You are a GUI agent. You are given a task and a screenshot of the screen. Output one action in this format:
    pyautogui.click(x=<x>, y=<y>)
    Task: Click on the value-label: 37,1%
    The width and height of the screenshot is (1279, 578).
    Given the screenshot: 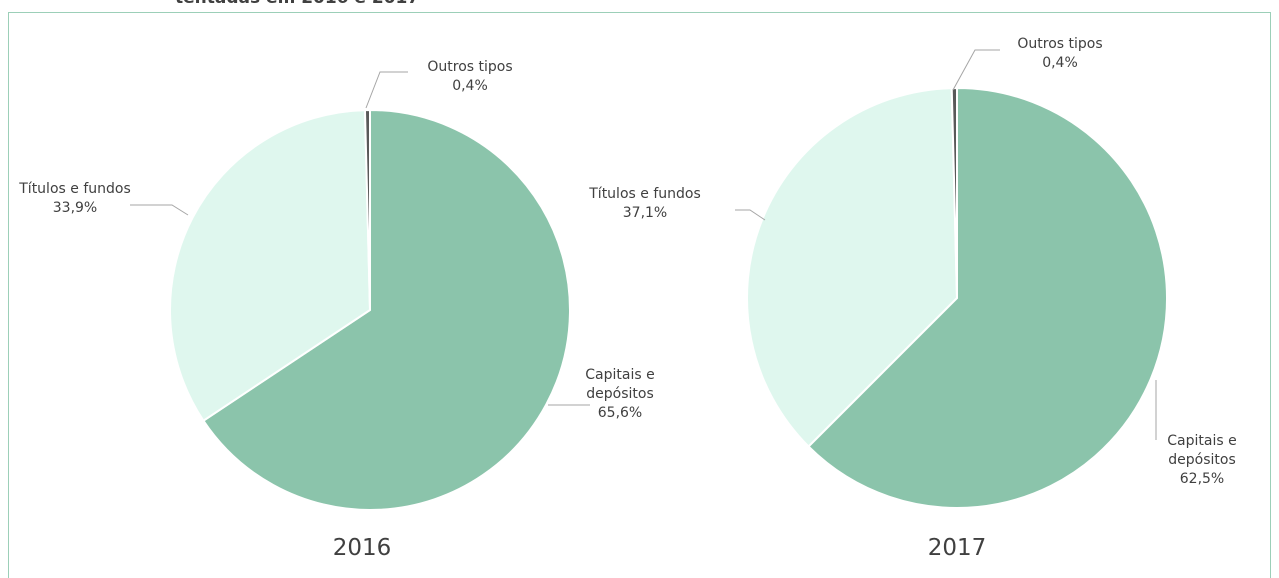 What is the action you would take?
    pyautogui.click(x=645, y=213)
    